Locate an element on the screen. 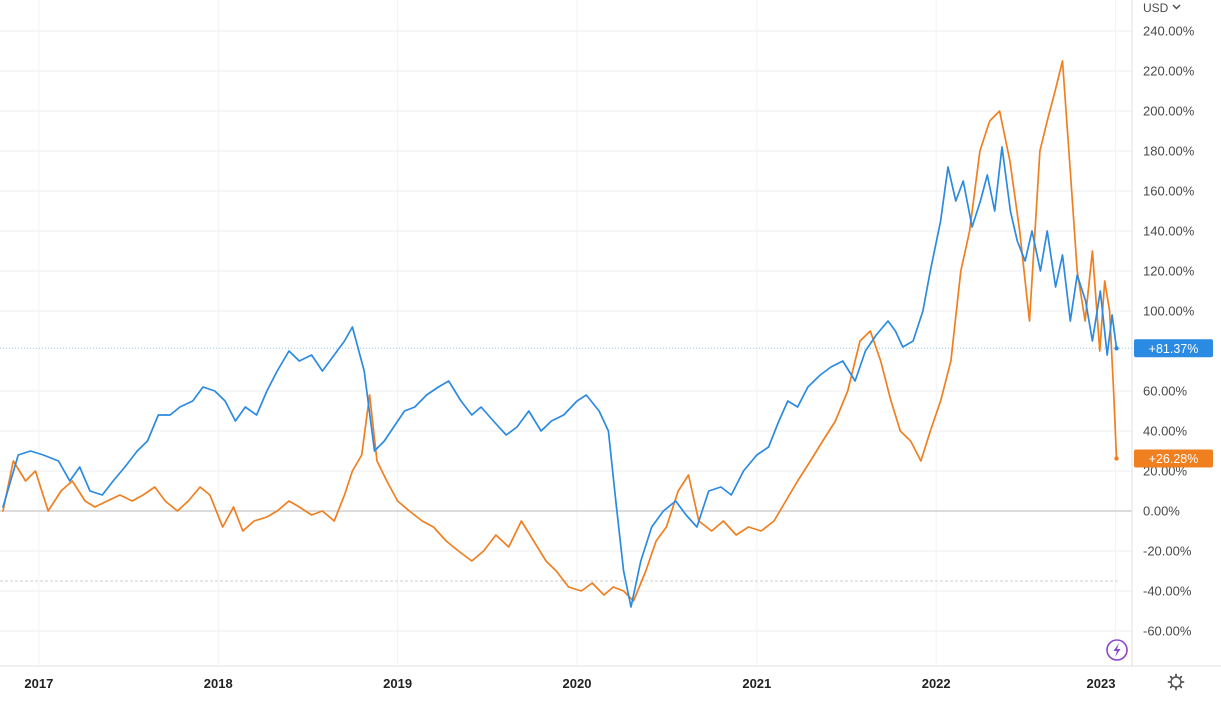  y-tick-label: 180.00% is located at coordinates (1169, 151).